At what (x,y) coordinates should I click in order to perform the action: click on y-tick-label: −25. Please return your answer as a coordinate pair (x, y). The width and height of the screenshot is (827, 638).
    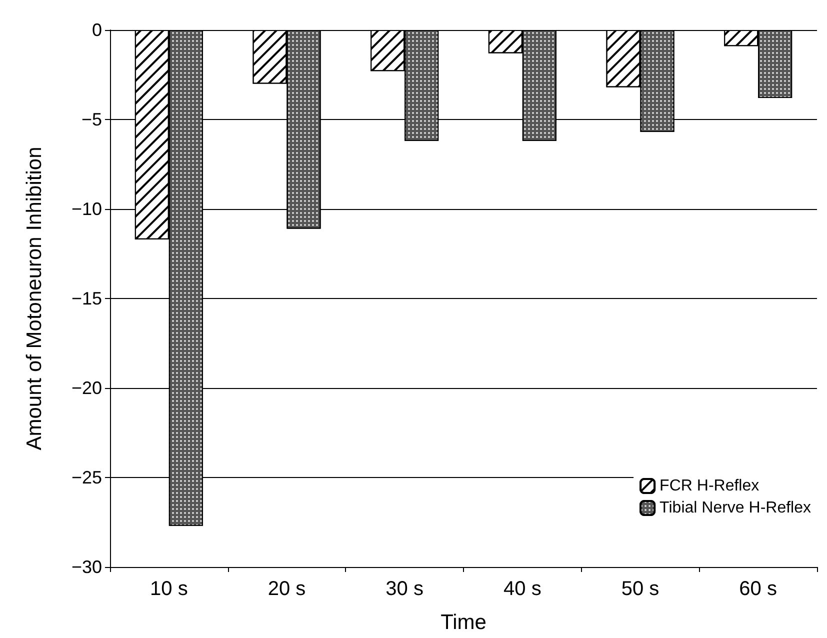
    Looking at the image, I should click on (86, 478).